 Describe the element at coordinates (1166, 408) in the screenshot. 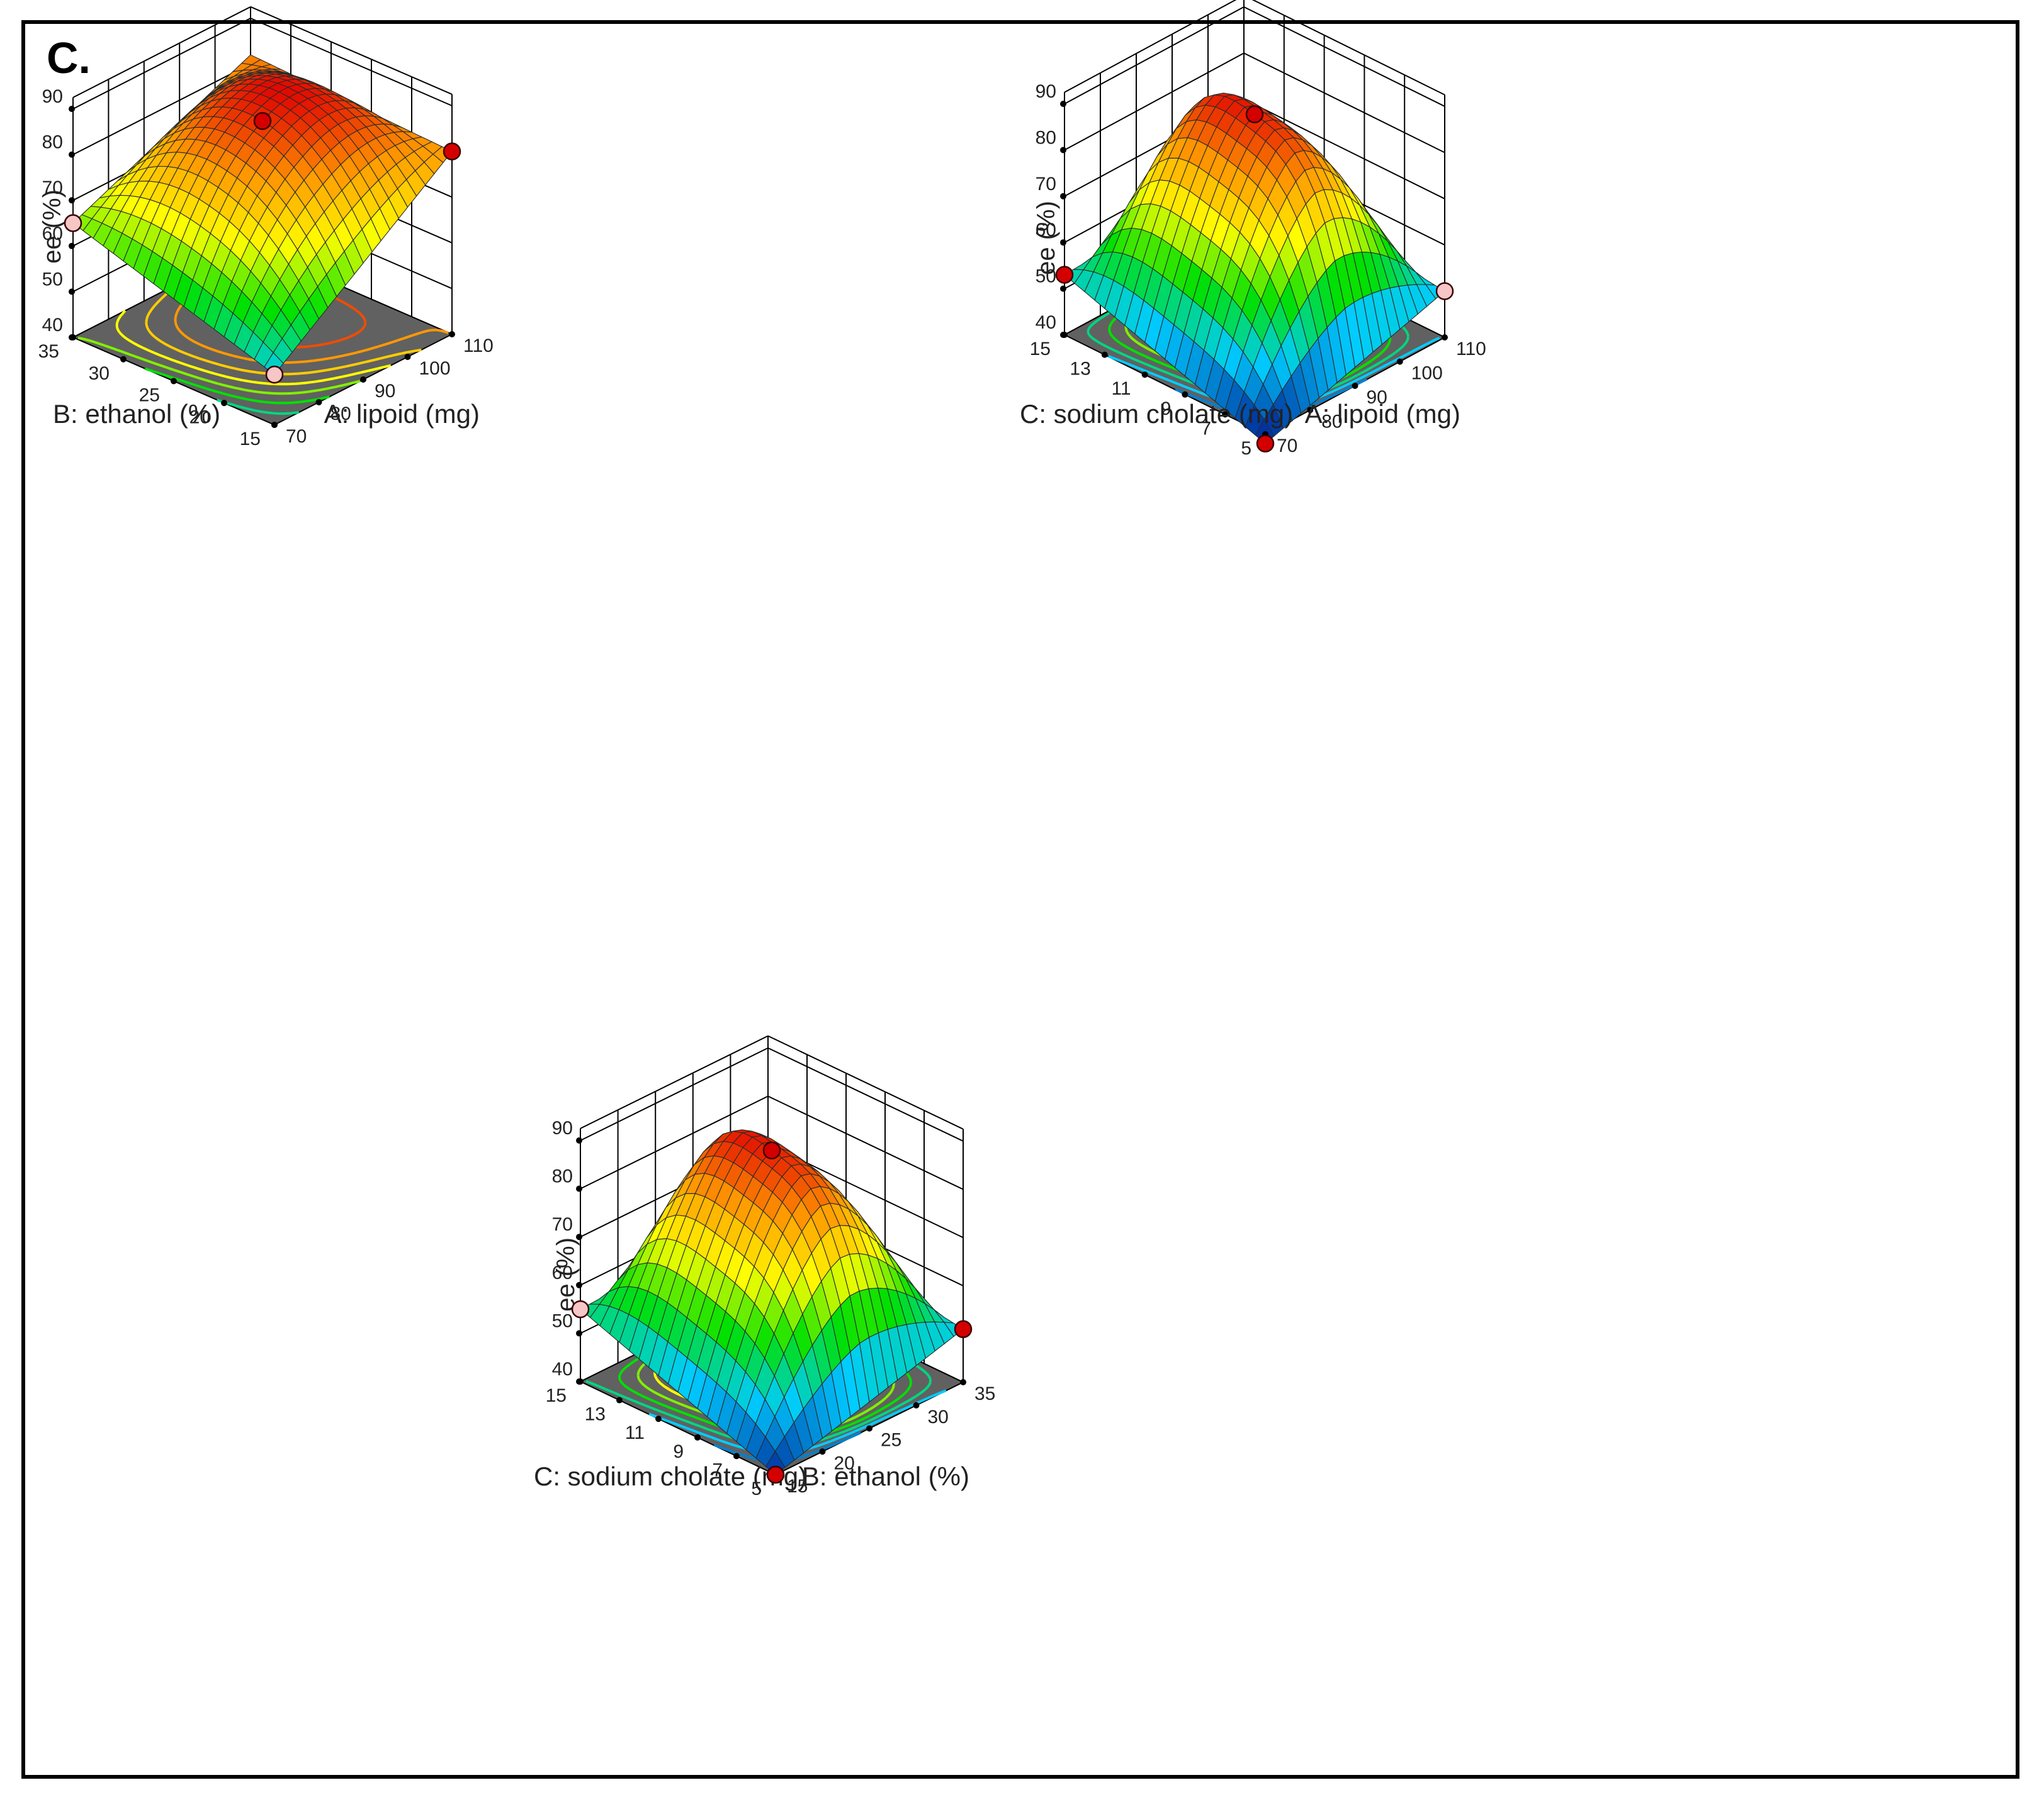

I see `left-axis-tick-label: 9` at that location.